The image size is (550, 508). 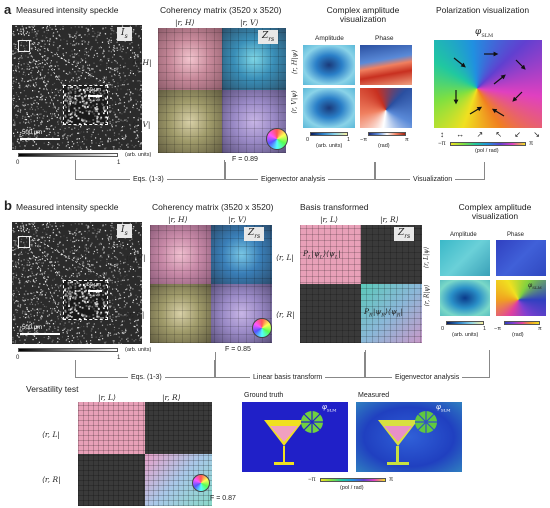 What do you see at coordinates (138, 155) in the screenshot?
I see `a-cb-unit: (arb. units)` at bounding box center [138, 155].